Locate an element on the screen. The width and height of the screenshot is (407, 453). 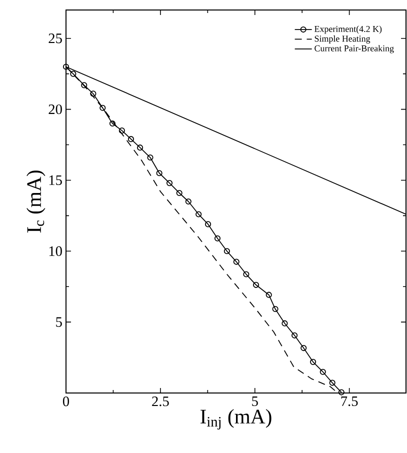
y-tick-label: 10 is located at coordinates (55, 251).